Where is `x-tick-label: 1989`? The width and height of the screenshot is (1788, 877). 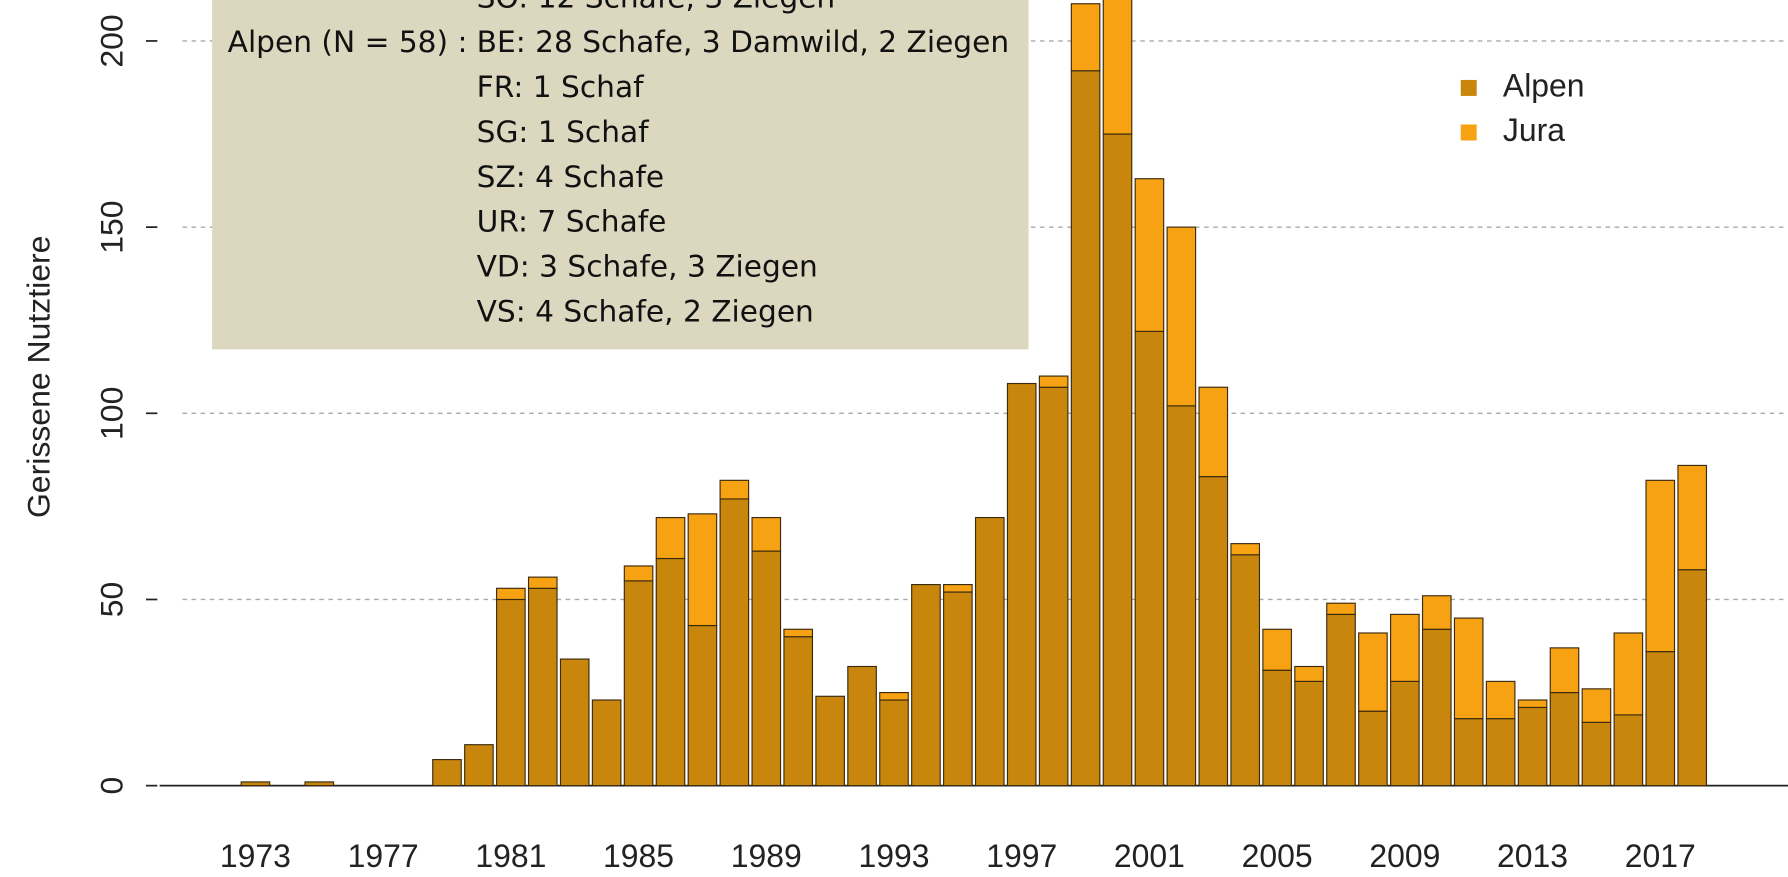 x-tick-label: 1989 is located at coordinates (766, 856).